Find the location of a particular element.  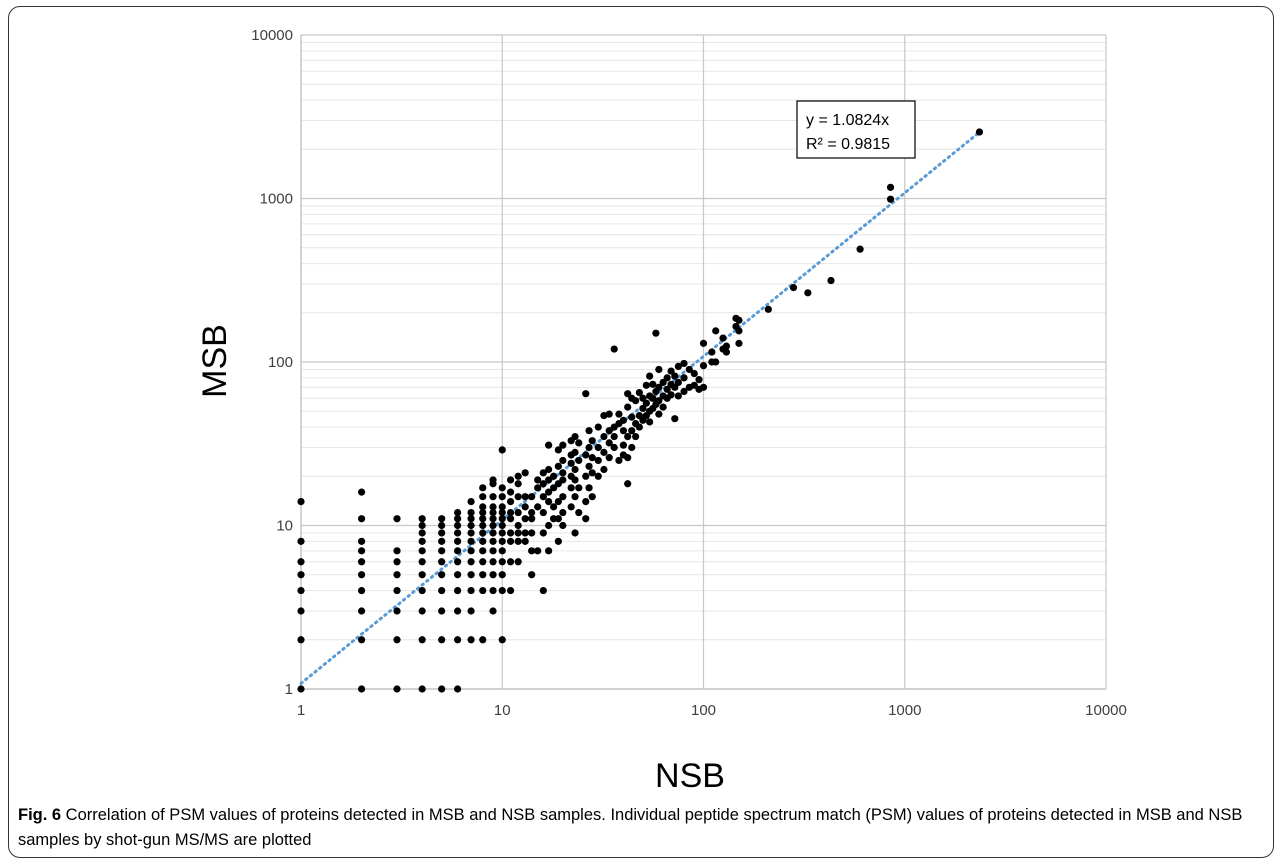

x-axis-title: NSB is located at coordinates (690, 776).